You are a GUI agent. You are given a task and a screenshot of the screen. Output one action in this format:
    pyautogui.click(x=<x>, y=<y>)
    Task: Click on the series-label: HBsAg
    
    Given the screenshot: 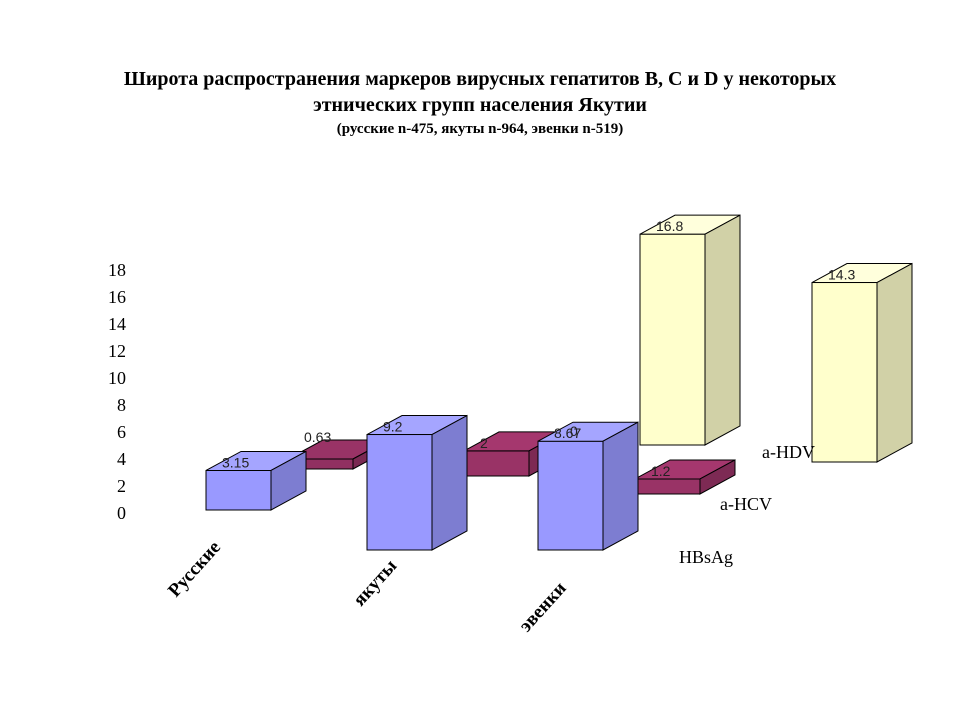 What is the action you would take?
    pyautogui.click(x=706, y=557)
    